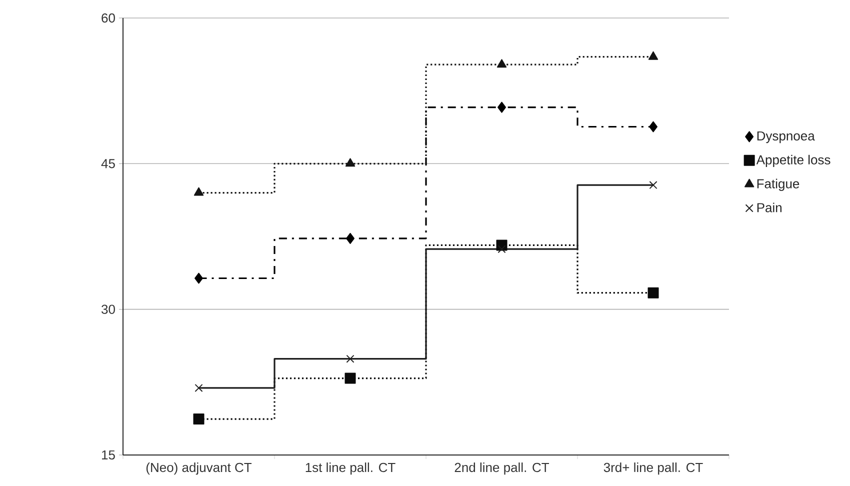  I want to click on x-tick-label: 1st line pall. CT, so click(351, 468).